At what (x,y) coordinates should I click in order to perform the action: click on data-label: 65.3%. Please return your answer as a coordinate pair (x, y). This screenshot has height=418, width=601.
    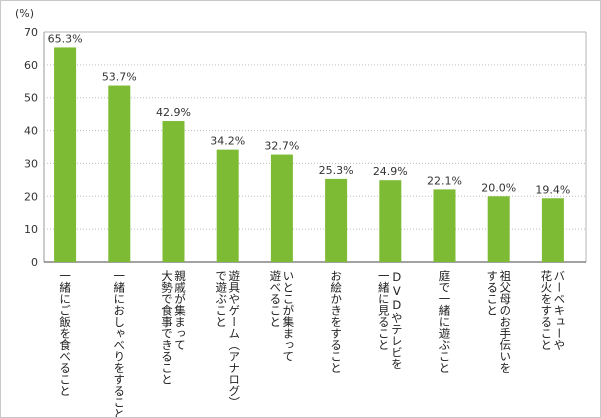
    Looking at the image, I should click on (65, 38).